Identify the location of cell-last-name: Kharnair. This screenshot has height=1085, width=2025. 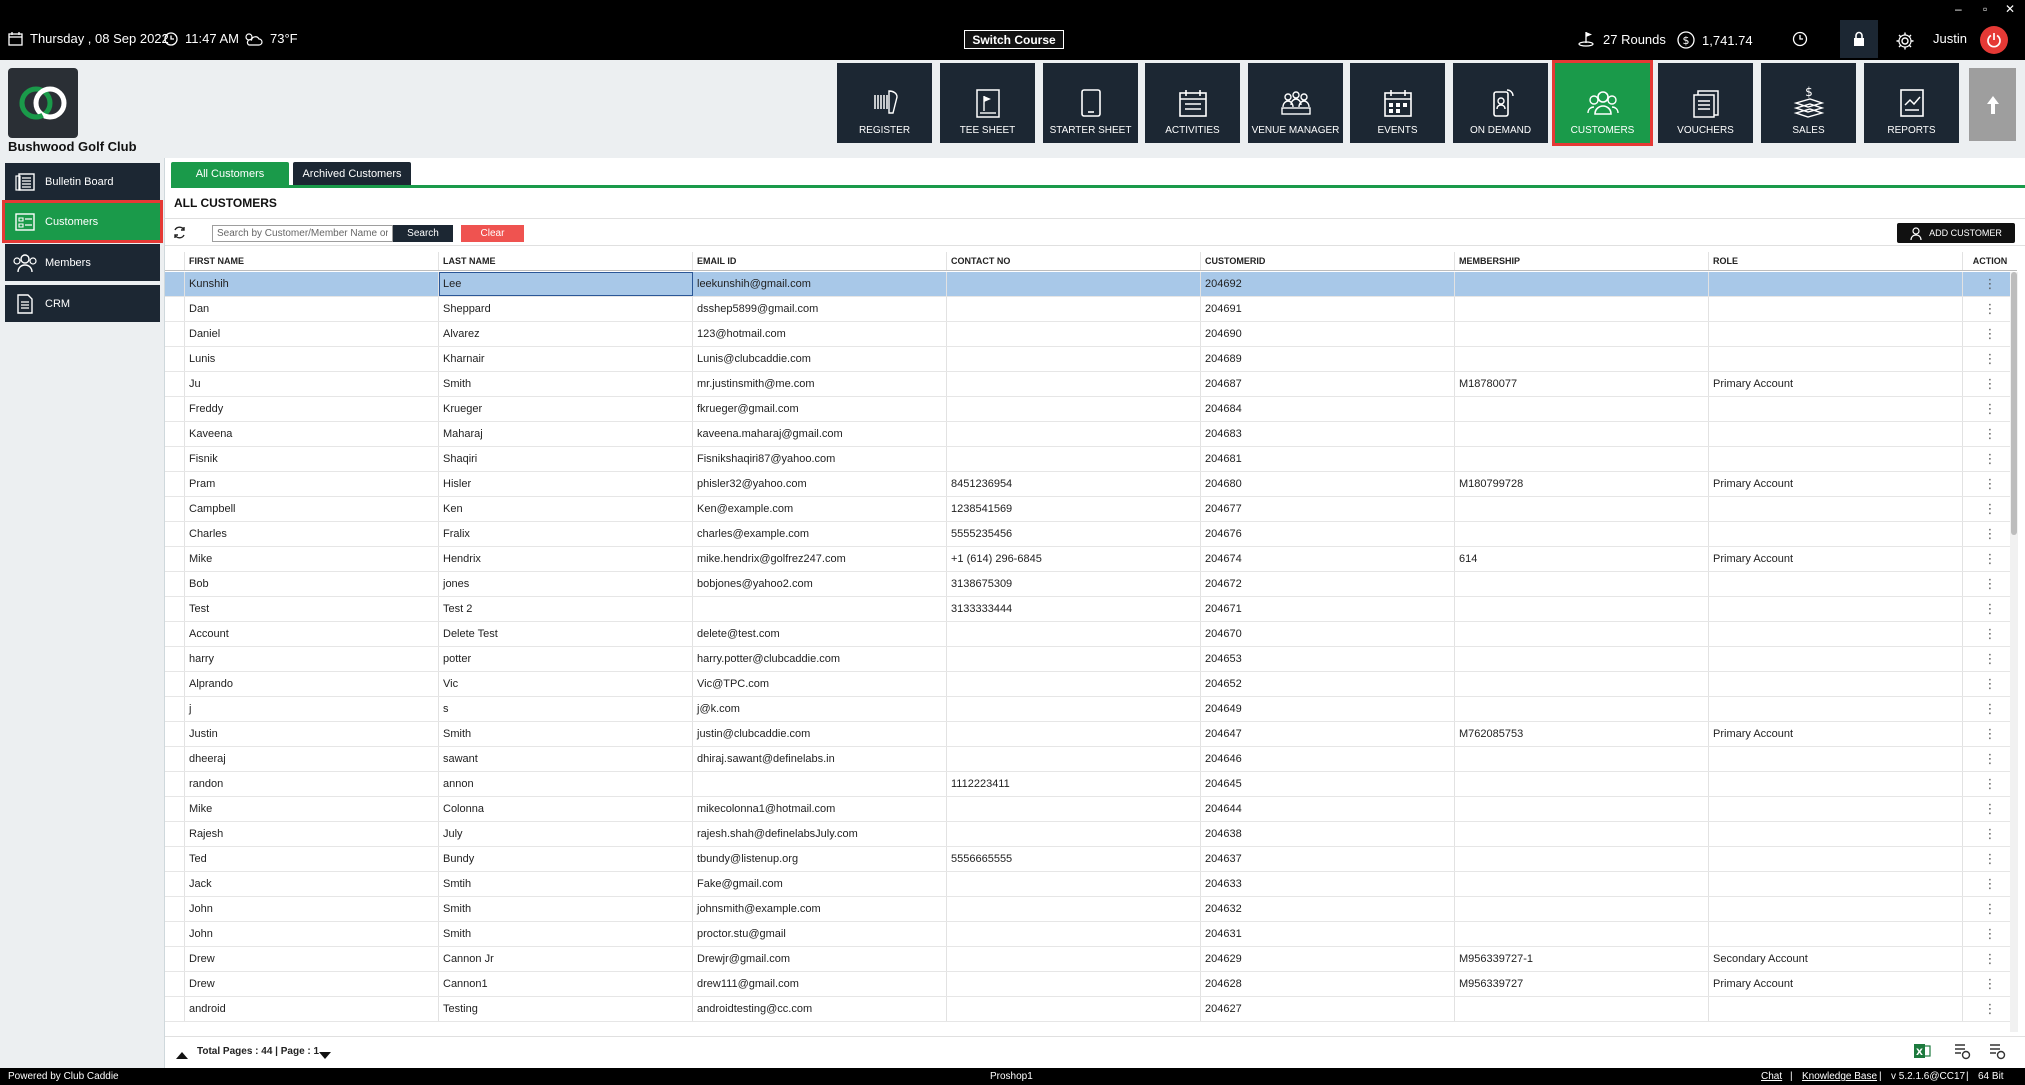
(566, 359).